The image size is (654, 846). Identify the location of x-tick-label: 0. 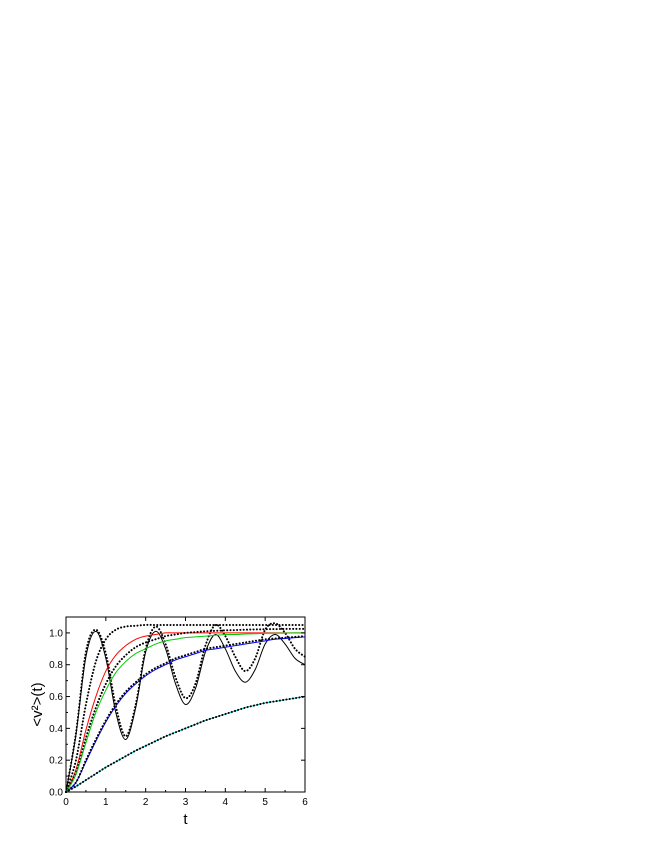
(66, 802).